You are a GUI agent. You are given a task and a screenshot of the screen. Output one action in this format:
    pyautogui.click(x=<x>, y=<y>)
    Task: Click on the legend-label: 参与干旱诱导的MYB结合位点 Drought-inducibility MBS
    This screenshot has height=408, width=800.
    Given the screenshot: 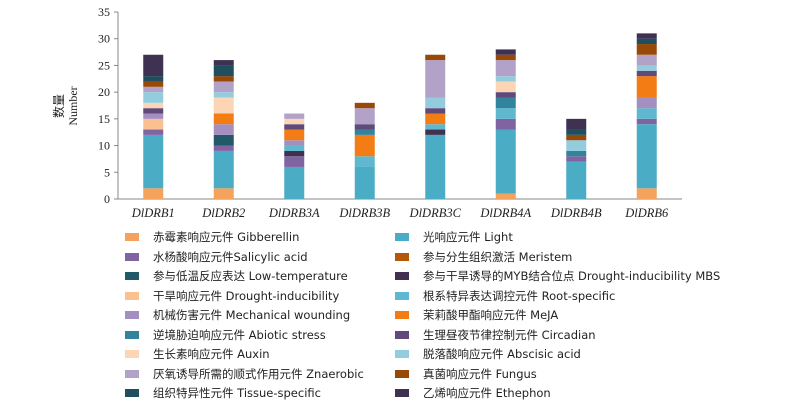 What is the action you would take?
    pyautogui.click(x=572, y=276)
    